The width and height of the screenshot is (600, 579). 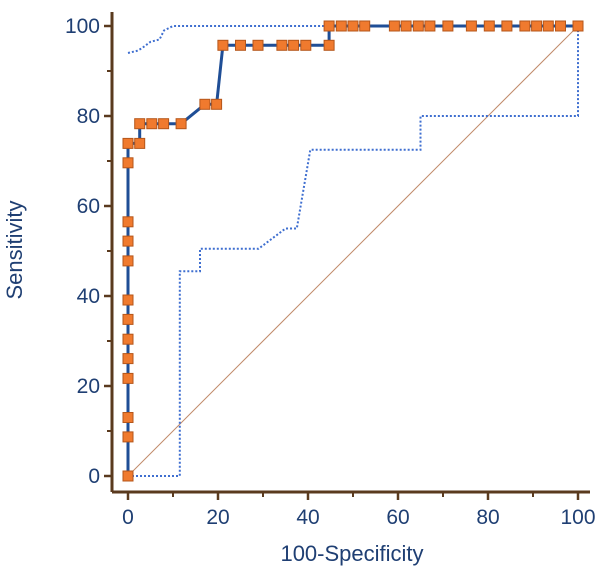 What do you see at coordinates (217, 517) in the screenshot?
I see `x-tick-label: 20` at bounding box center [217, 517].